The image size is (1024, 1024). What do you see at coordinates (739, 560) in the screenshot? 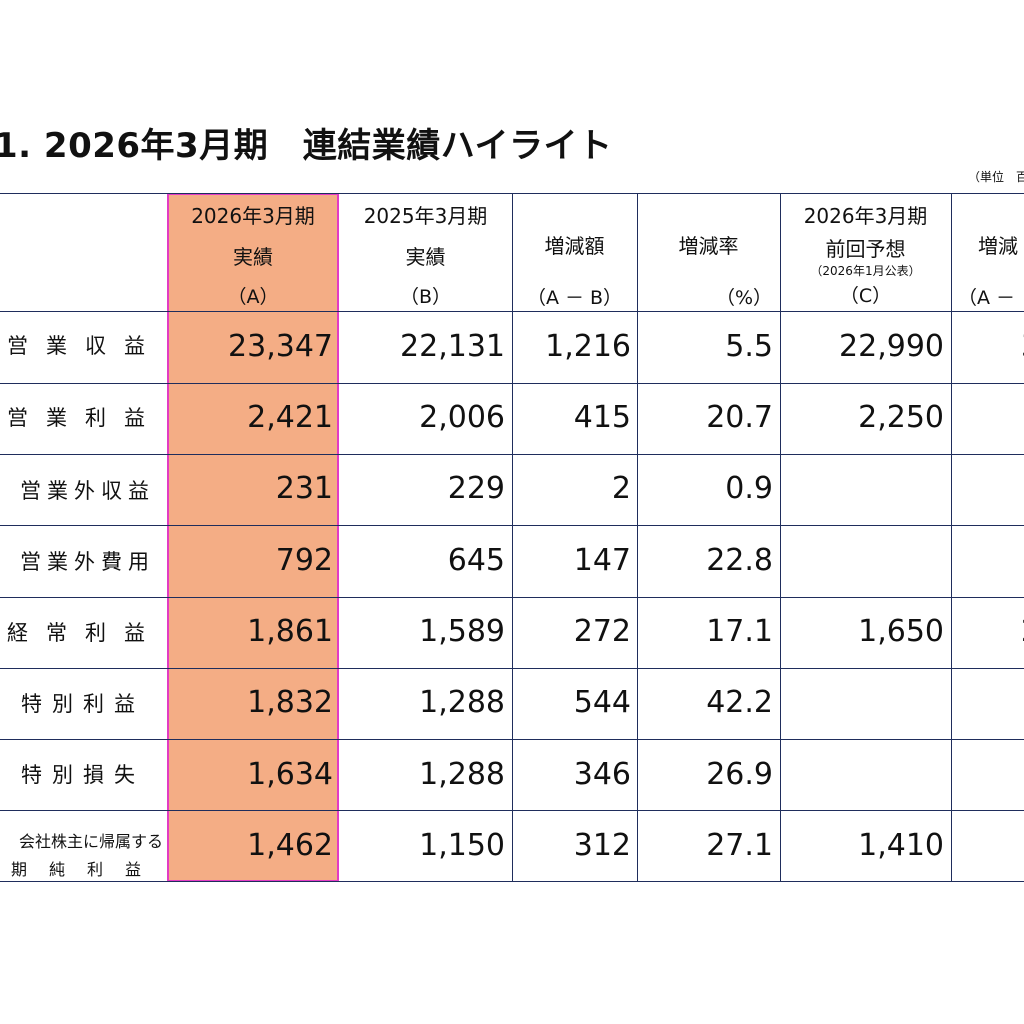
I see `table-cell: 22.8` at bounding box center [739, 560].